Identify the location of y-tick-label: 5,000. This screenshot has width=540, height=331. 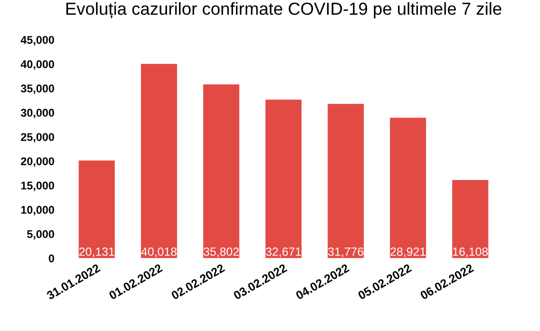
(40, 235).